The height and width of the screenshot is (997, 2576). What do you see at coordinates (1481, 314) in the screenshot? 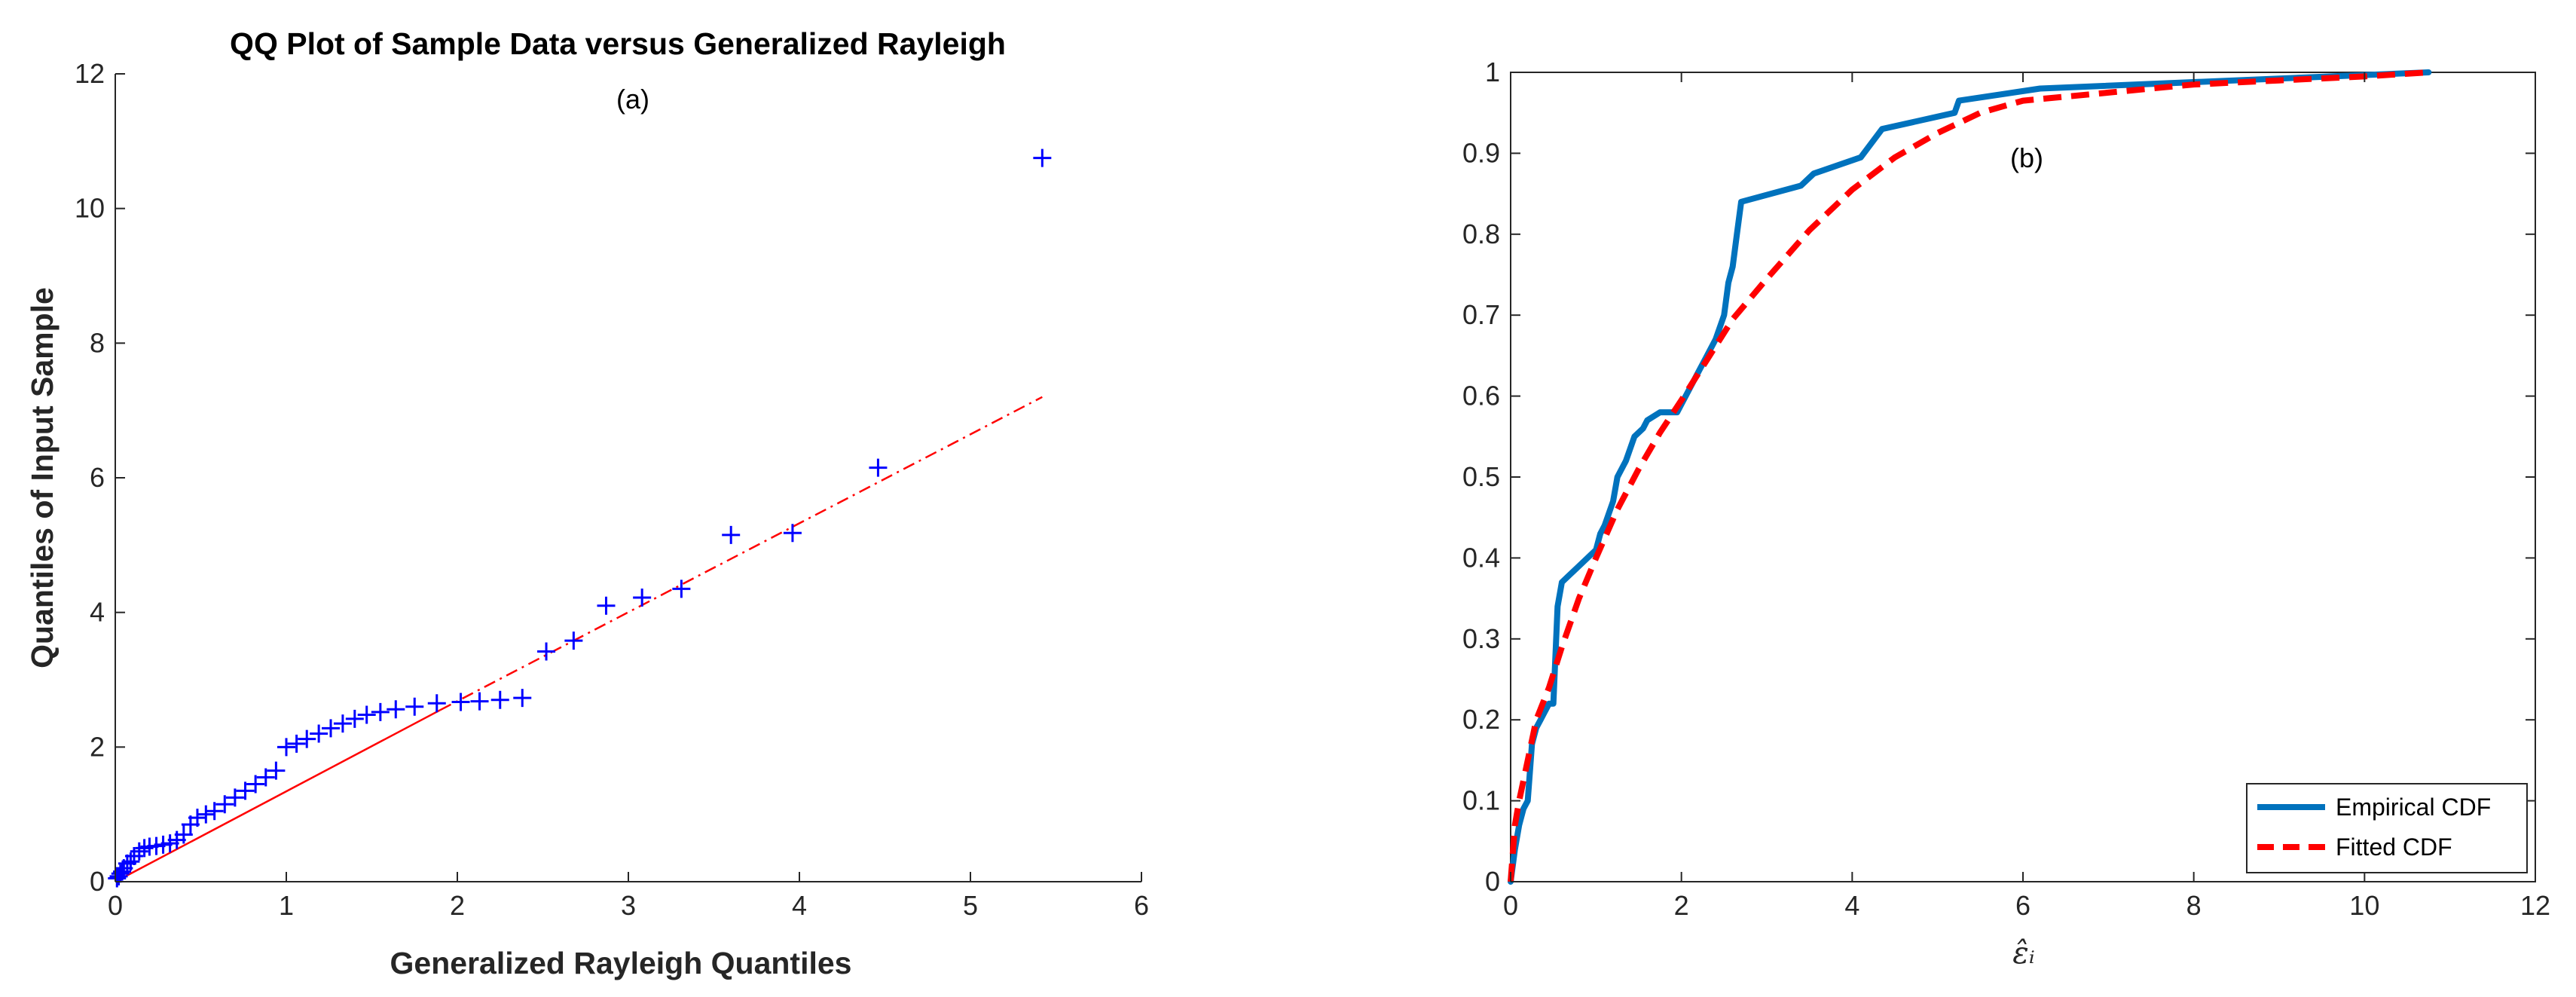
I see `y-tick-label: 0.7` at bounding box center [1481, 314].